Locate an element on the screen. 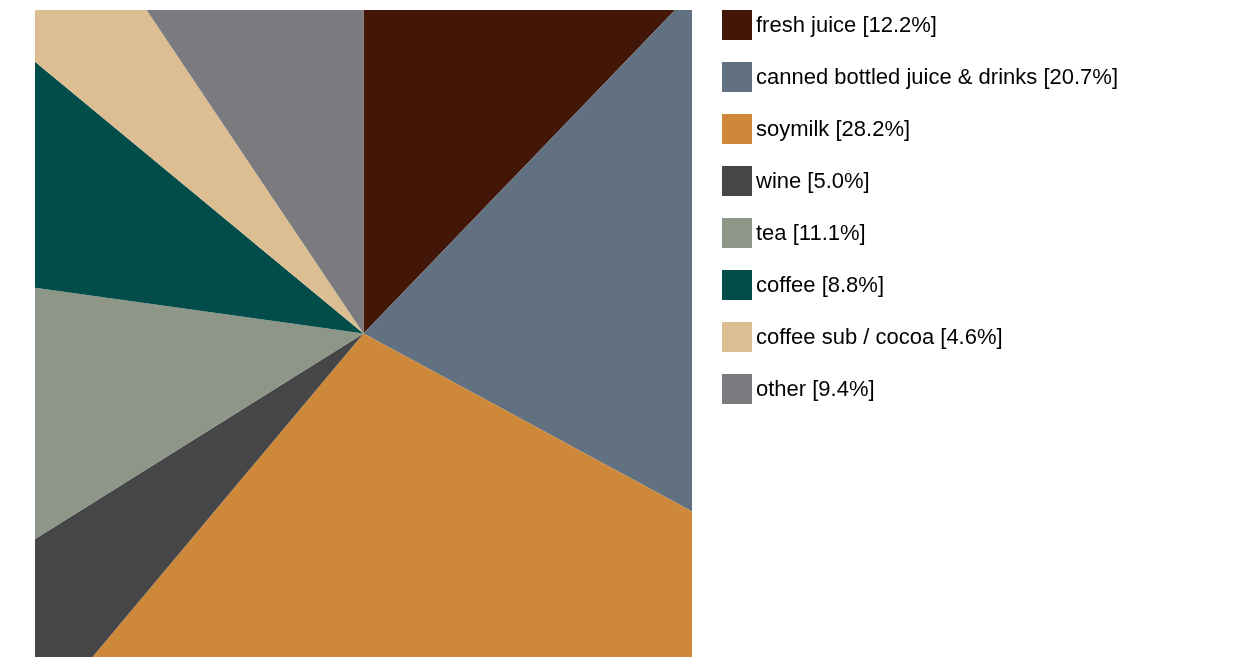 The height and width of the screenshot is (657, 1239). legend-label: canned bottled juice & drinks [20.7%] is located at coordinates (937, 76).